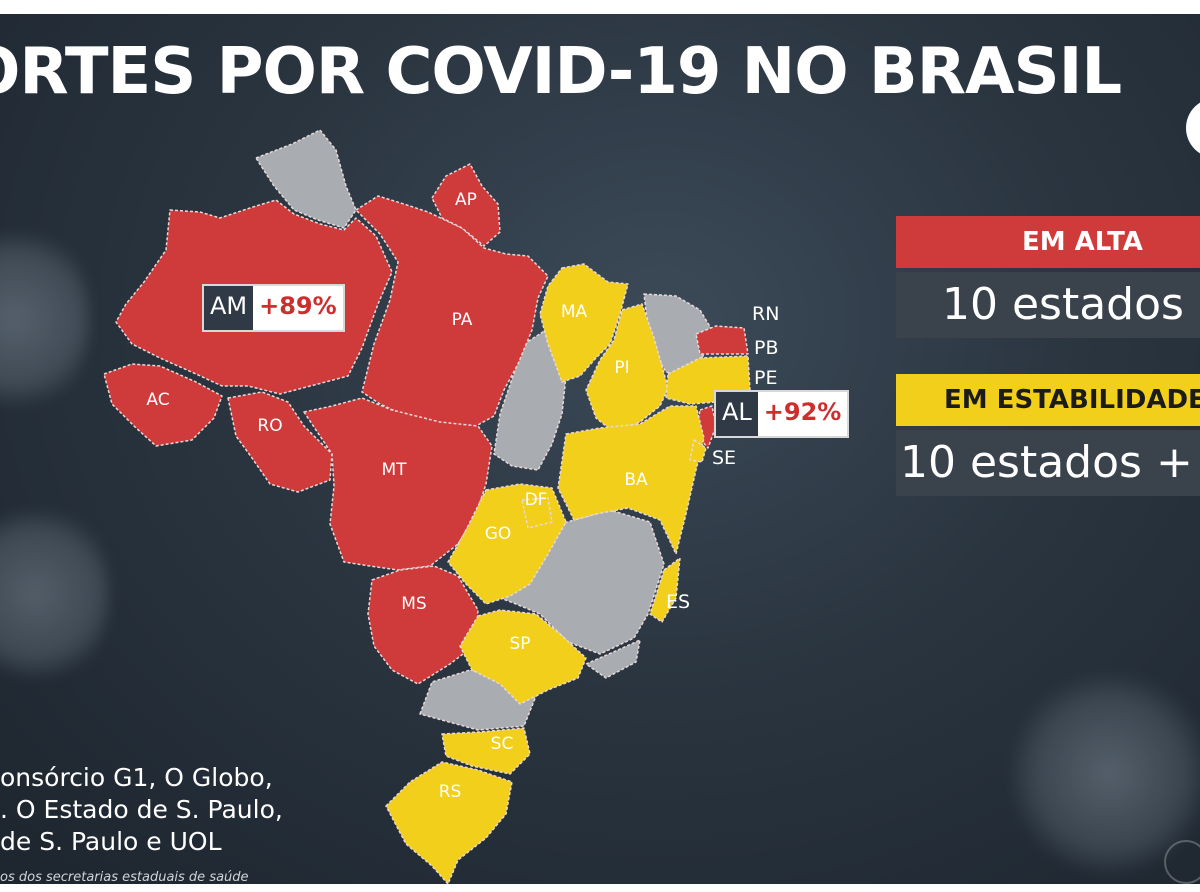  I want to click on state-label-pa: PA, so click(462, 320).